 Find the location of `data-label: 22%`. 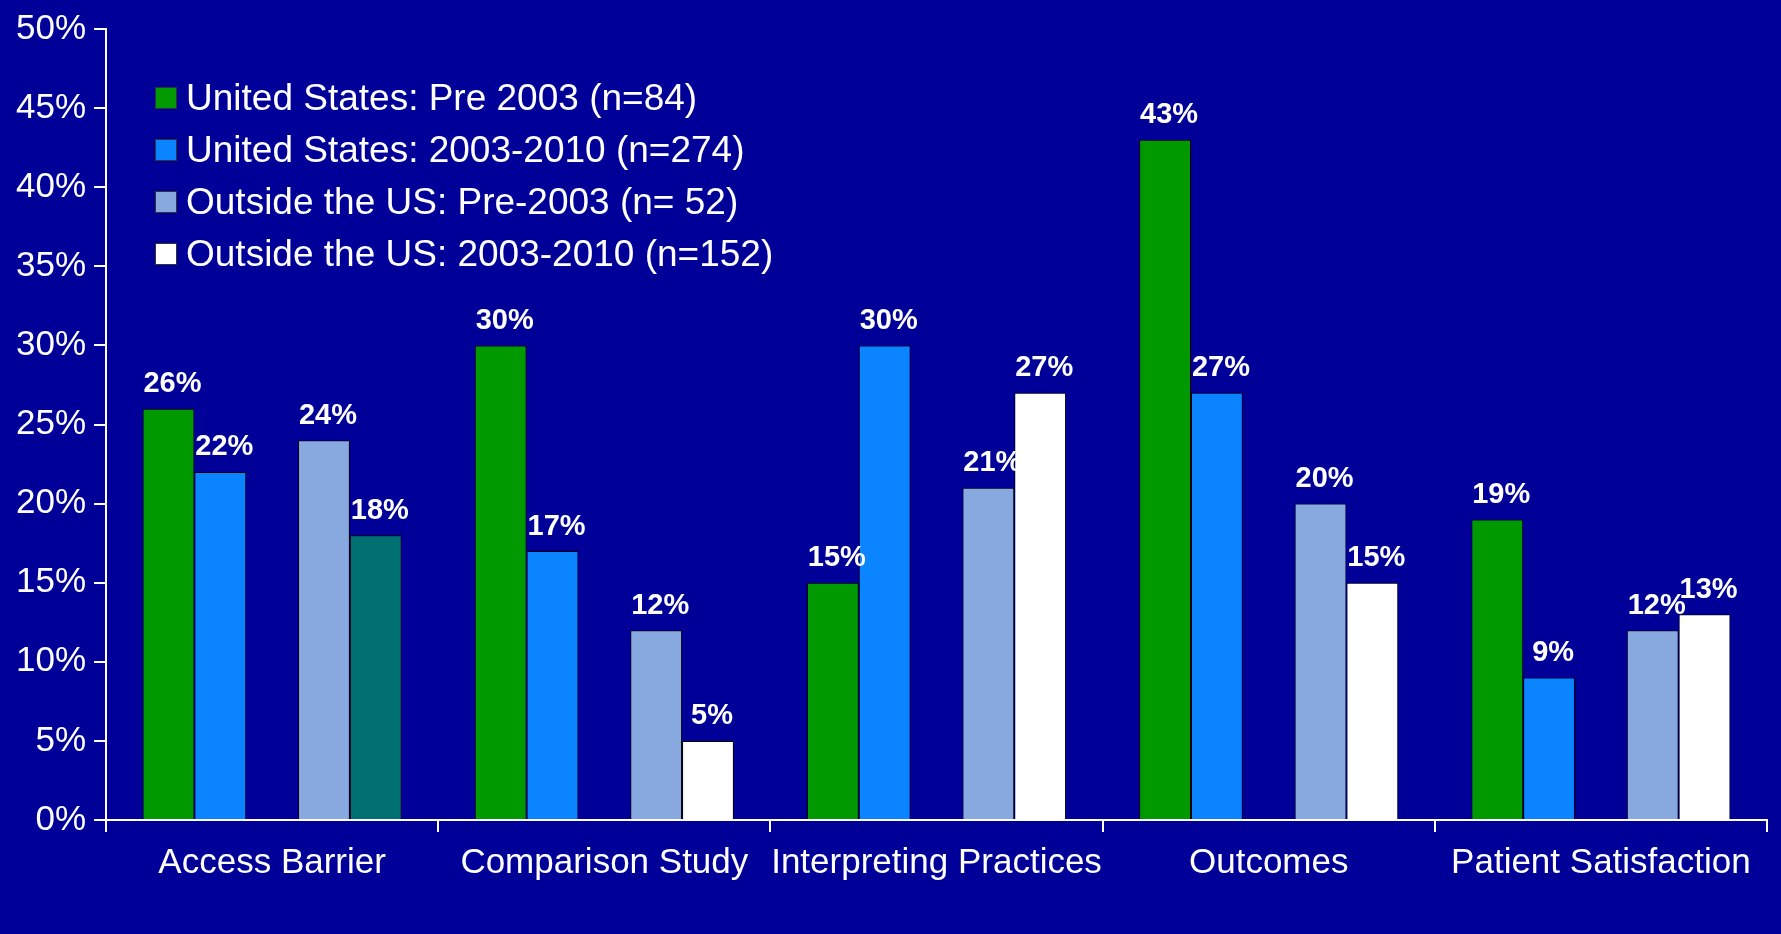

data-label: 22% is located at coordinates (224, 445).